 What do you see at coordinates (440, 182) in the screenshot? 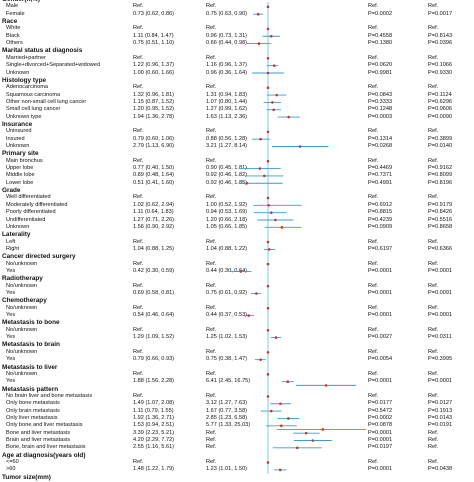
I see `cell-c4: P=0.8196` at bounding box center [440, 182].